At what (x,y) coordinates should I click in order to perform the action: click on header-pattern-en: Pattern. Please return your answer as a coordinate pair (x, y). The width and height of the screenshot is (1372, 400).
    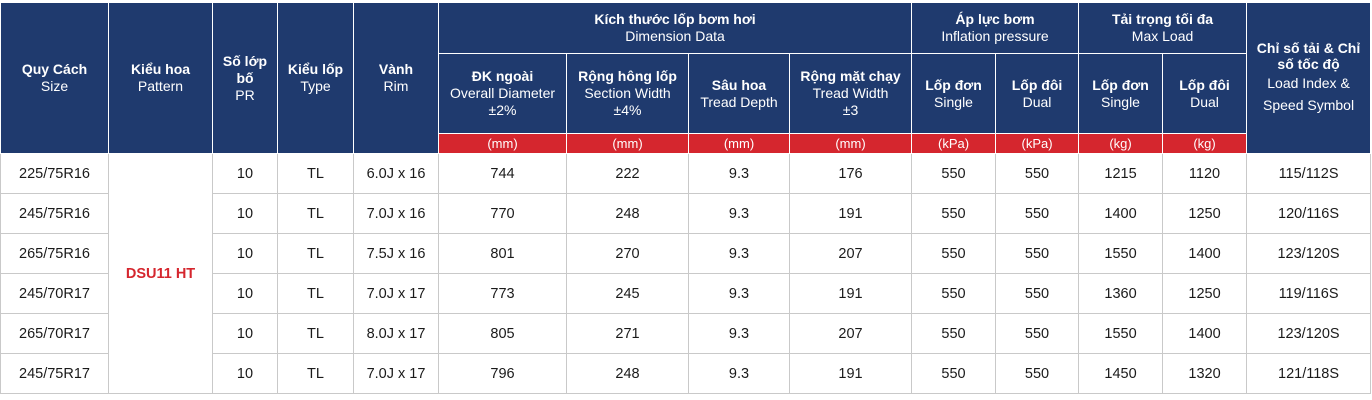
    Looking at the image, I should click on (160, 86).